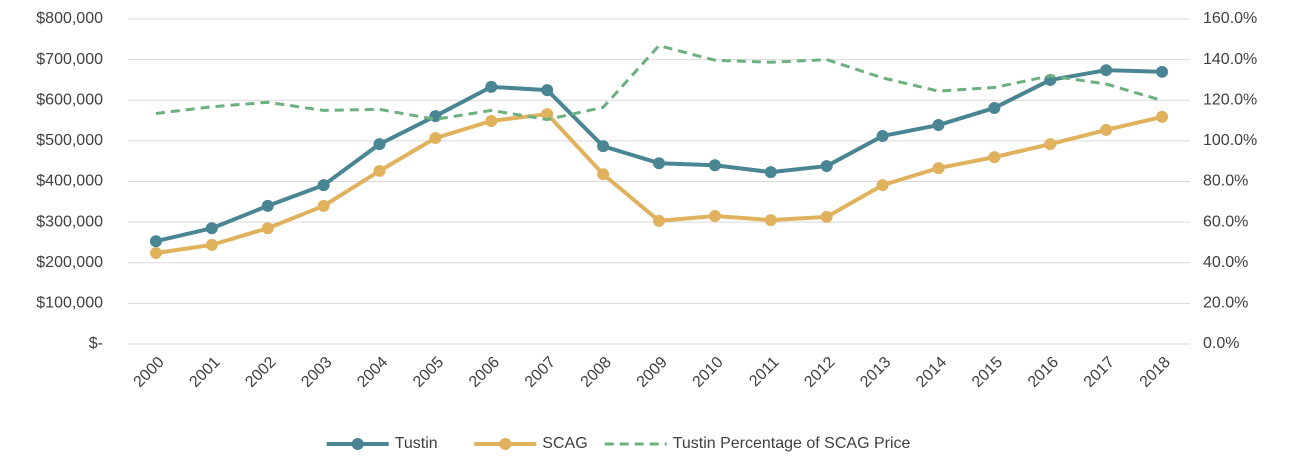 The height and width of the screenshot is (463, 1294). What do you see at coordinates (987, 372) in the screenshot?
I see `x-tick-label: 2015` at bounding box center [987, 372].